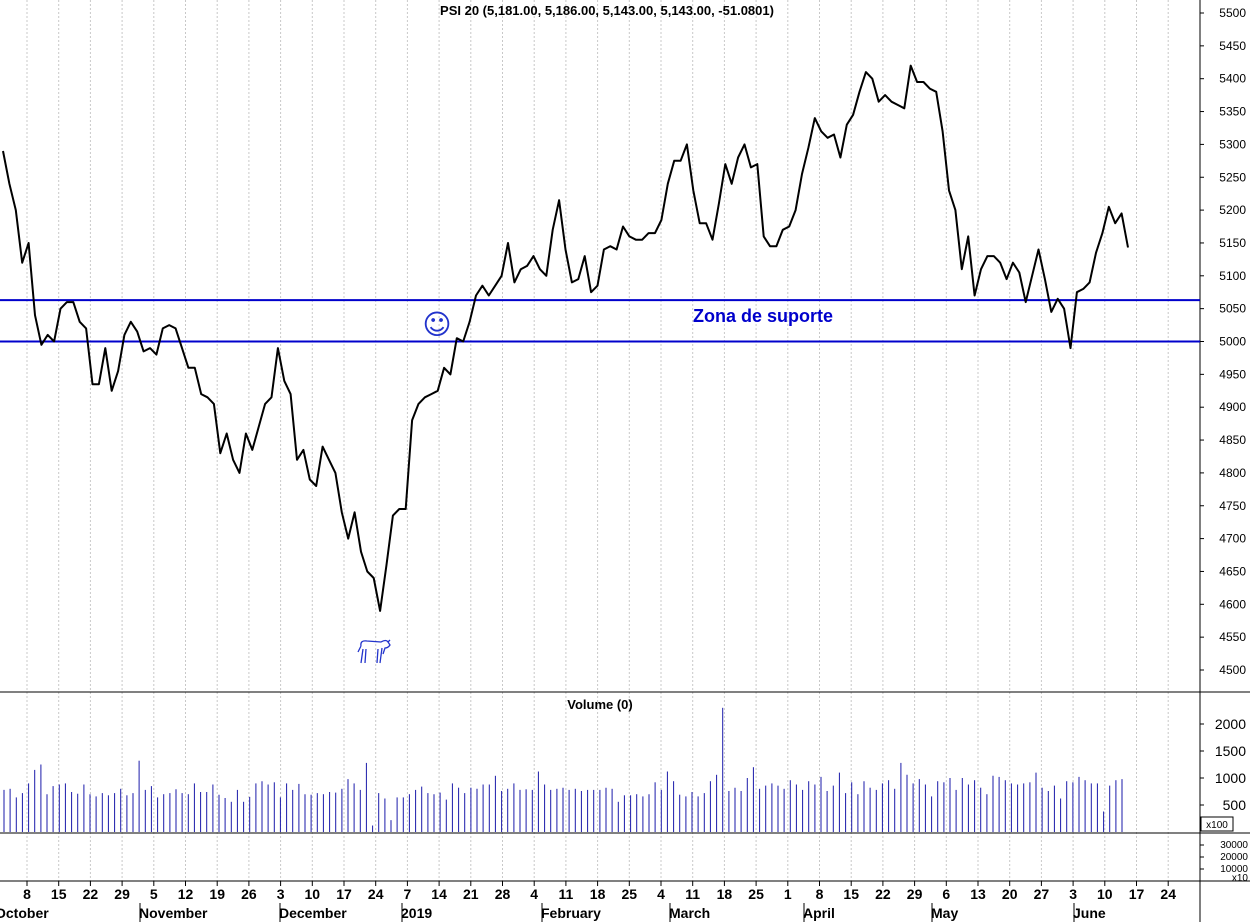 This screenshot has height=922, width=1250. I want to click on date-tick-label: 7, so click(408, 894).